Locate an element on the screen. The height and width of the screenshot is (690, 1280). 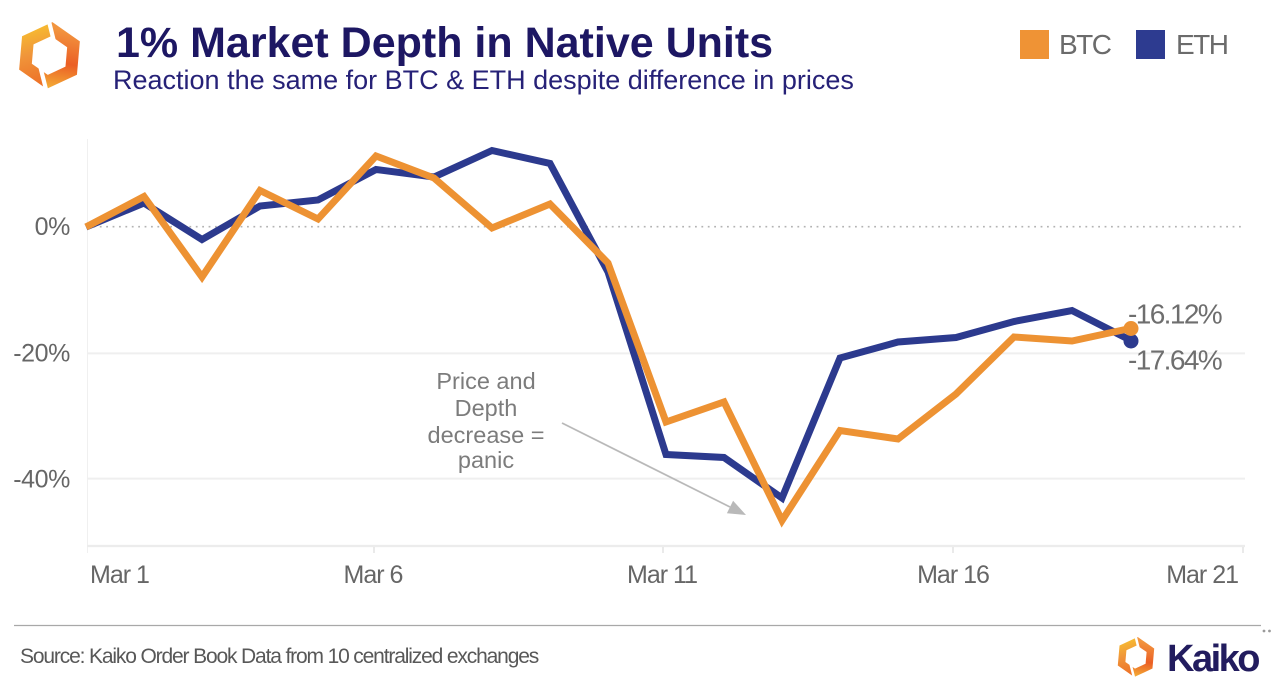
svg-text: Price and is located at coordinates (485, 381).